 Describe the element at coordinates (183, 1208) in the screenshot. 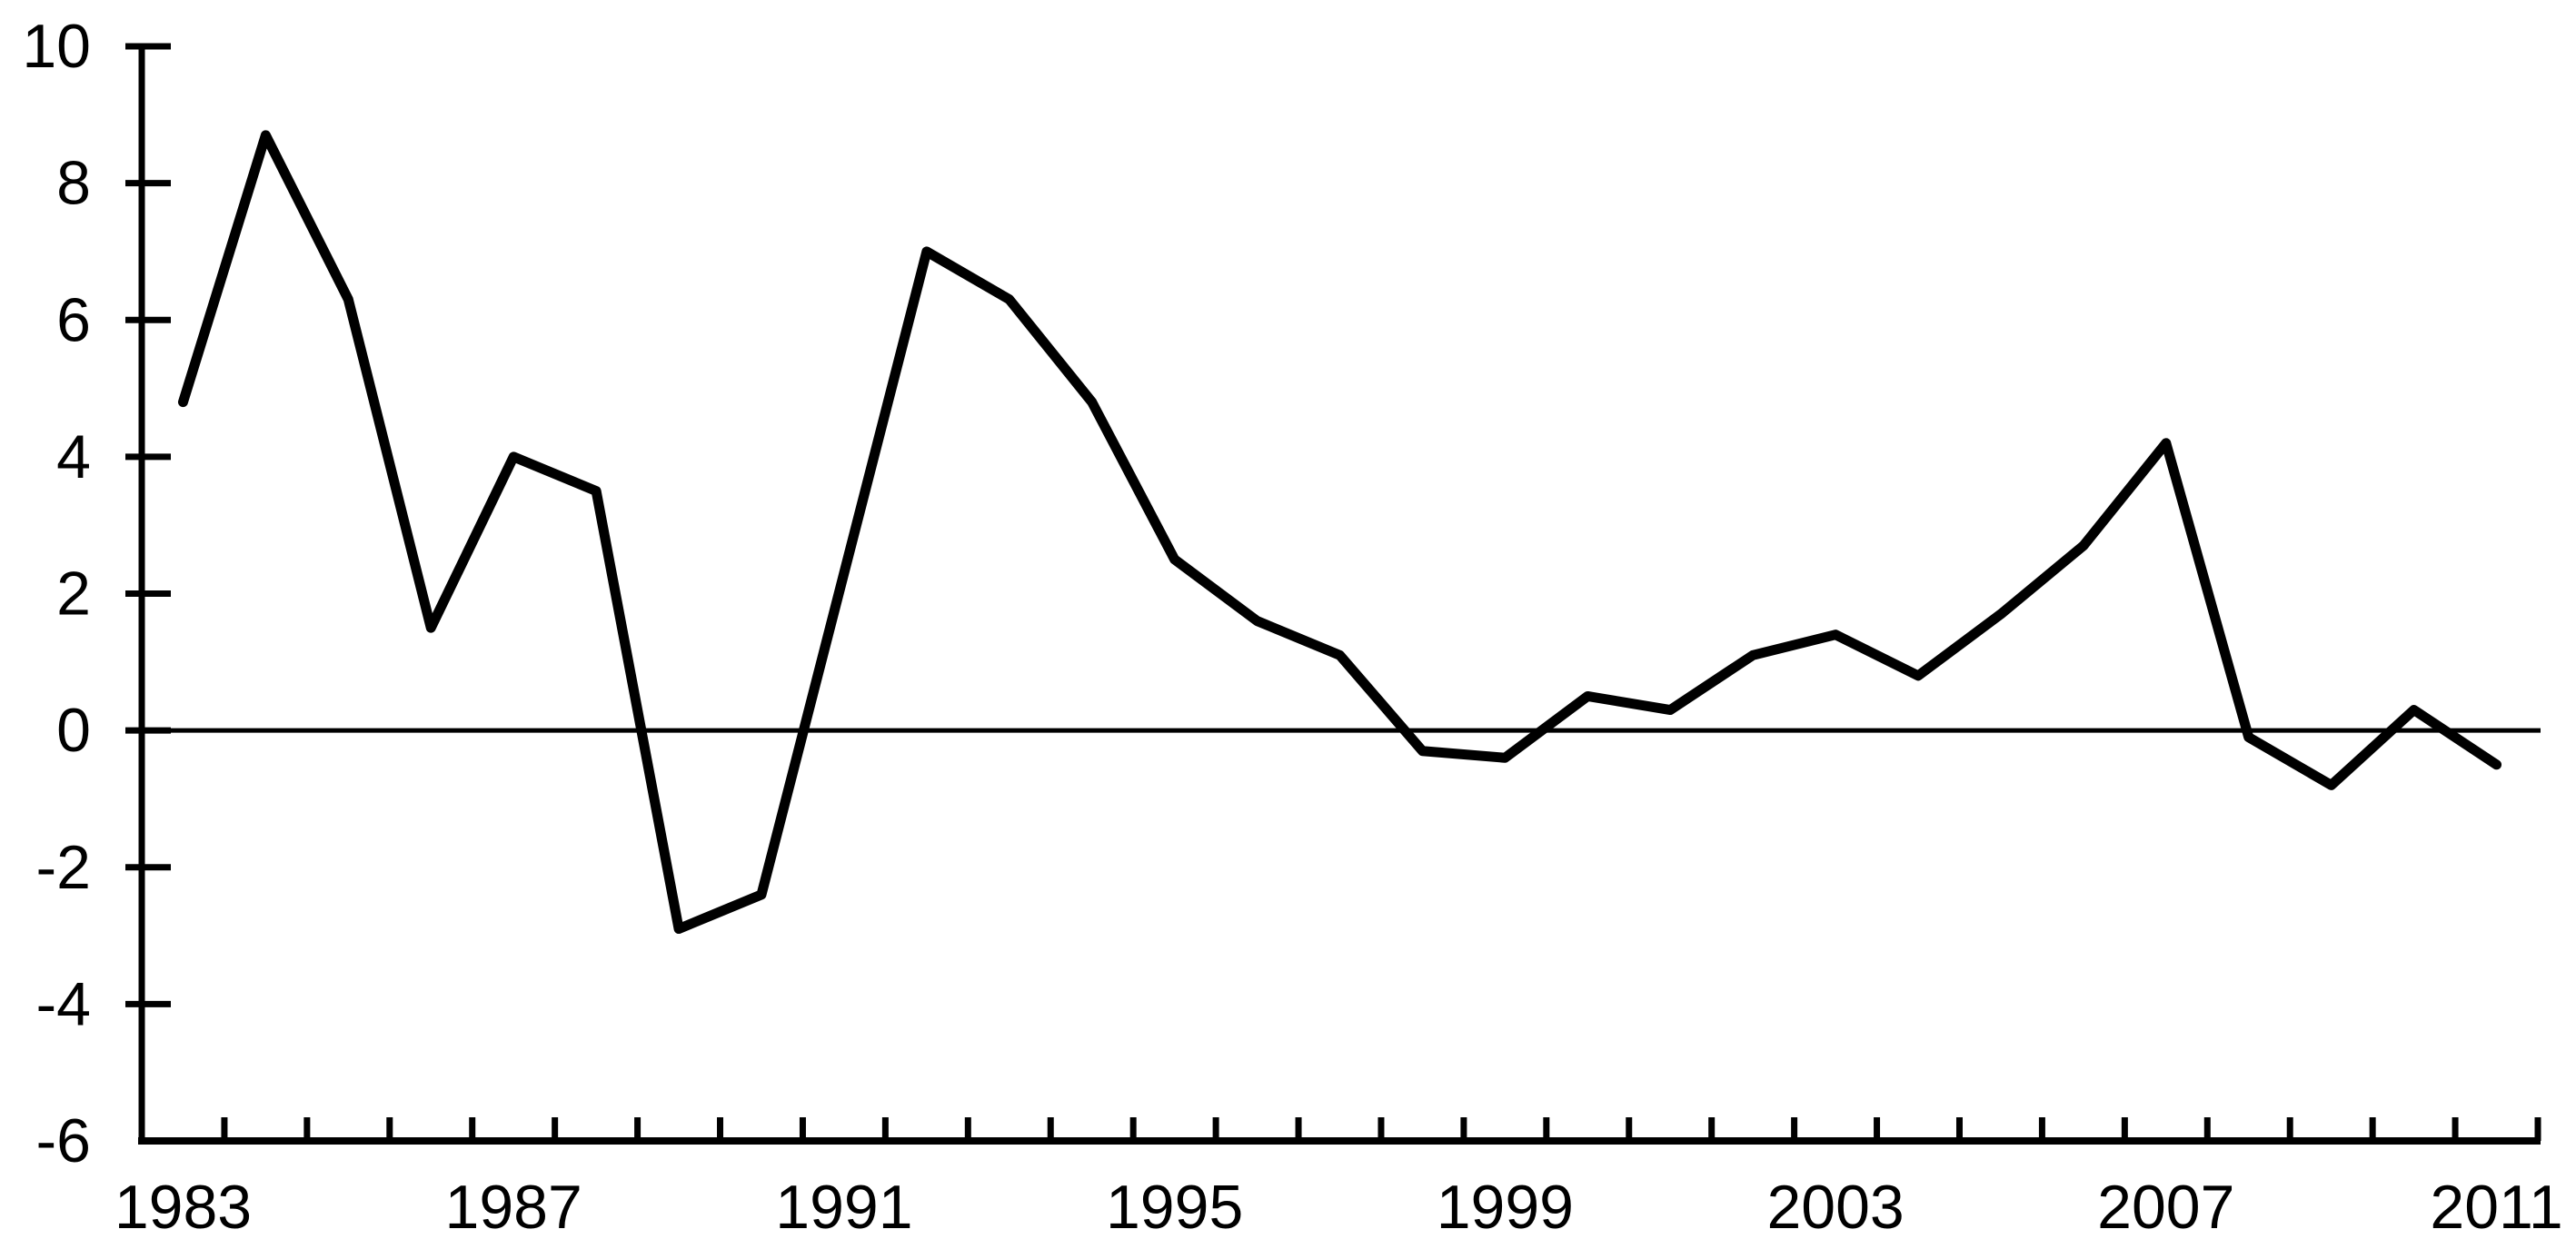

I see `x-tick-label: 1983` at that location.